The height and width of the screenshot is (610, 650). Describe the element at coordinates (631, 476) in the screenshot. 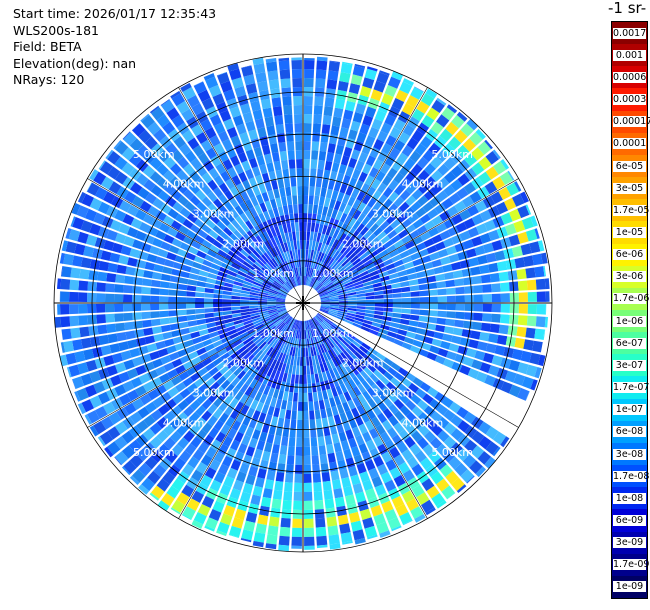

I see `colorbar-tick-label: 1.7e-08` at that location.